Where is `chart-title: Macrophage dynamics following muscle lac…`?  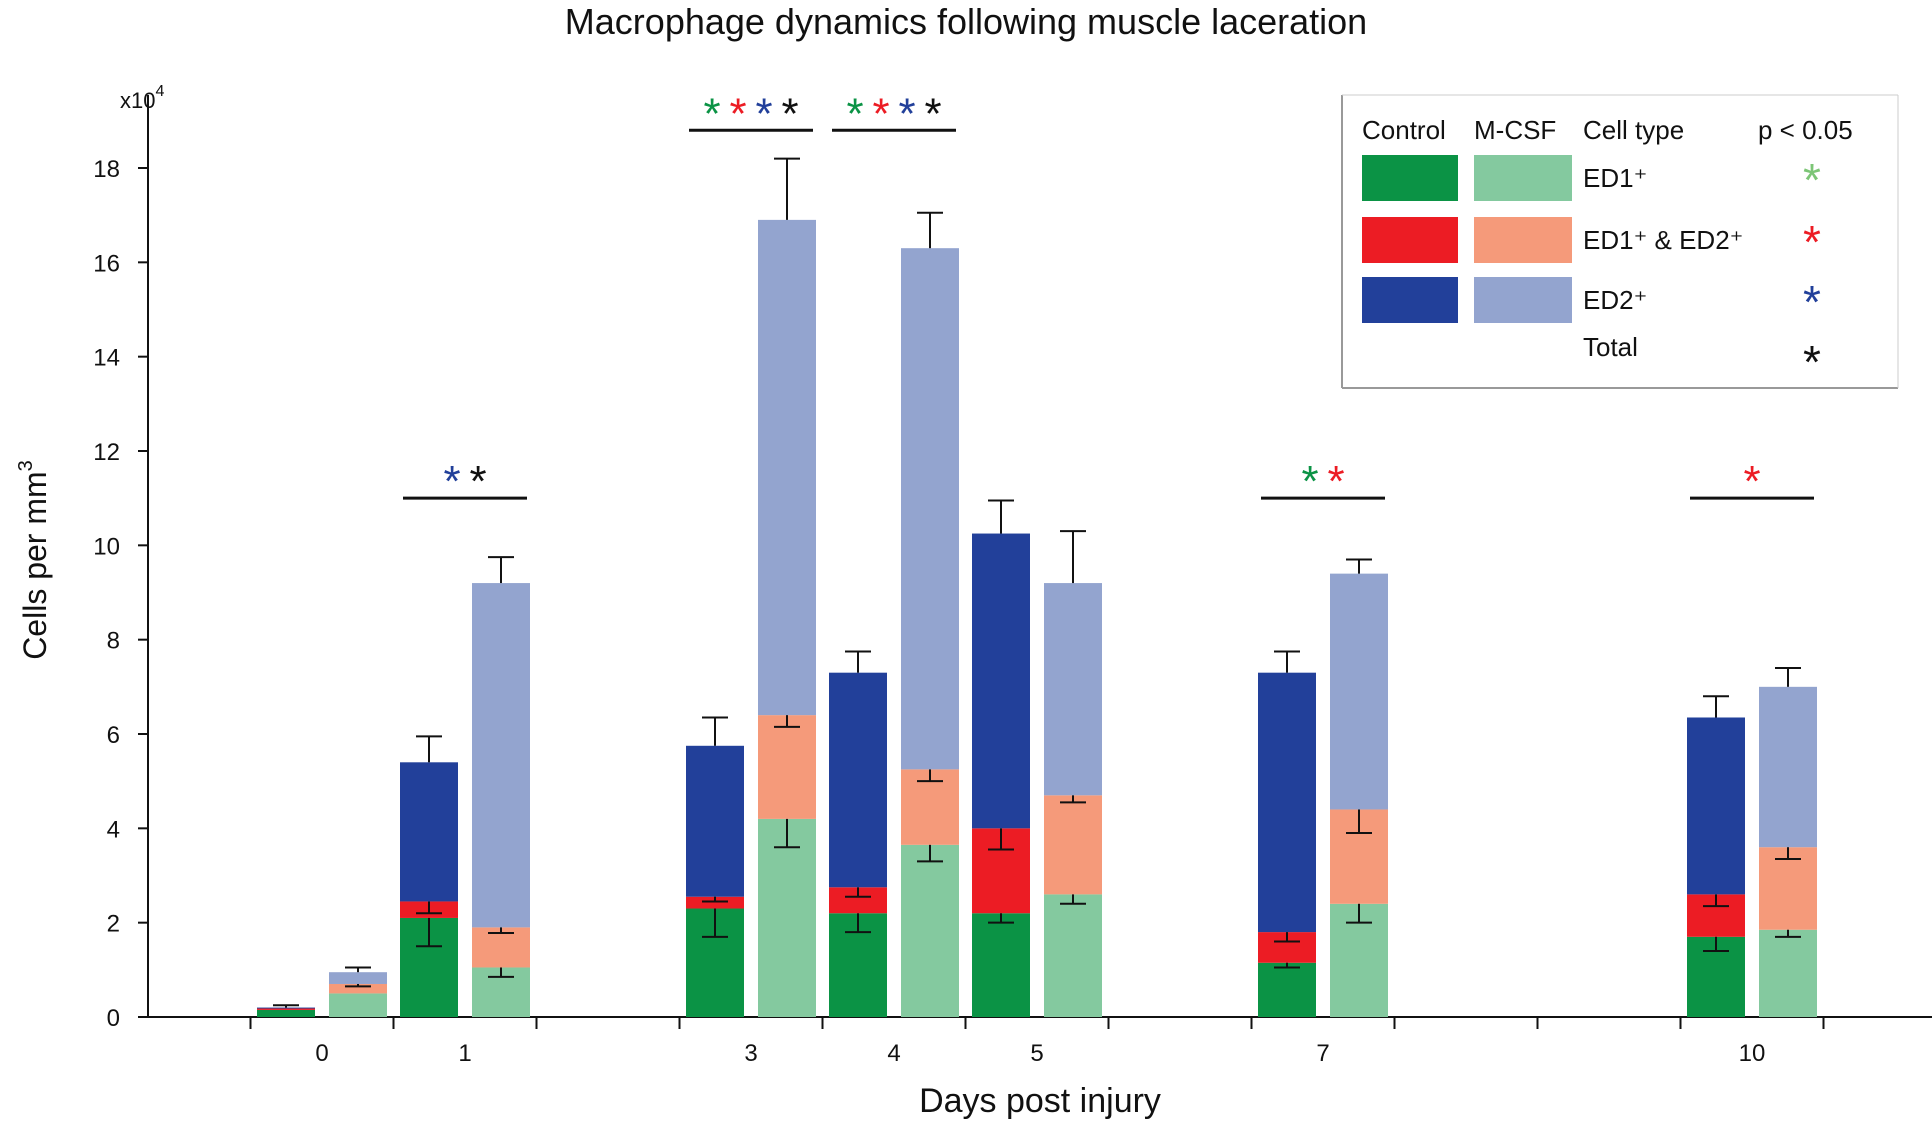 chart-title: Macrophage dynamics following muscle lac… is located at coordinates (966, 21).